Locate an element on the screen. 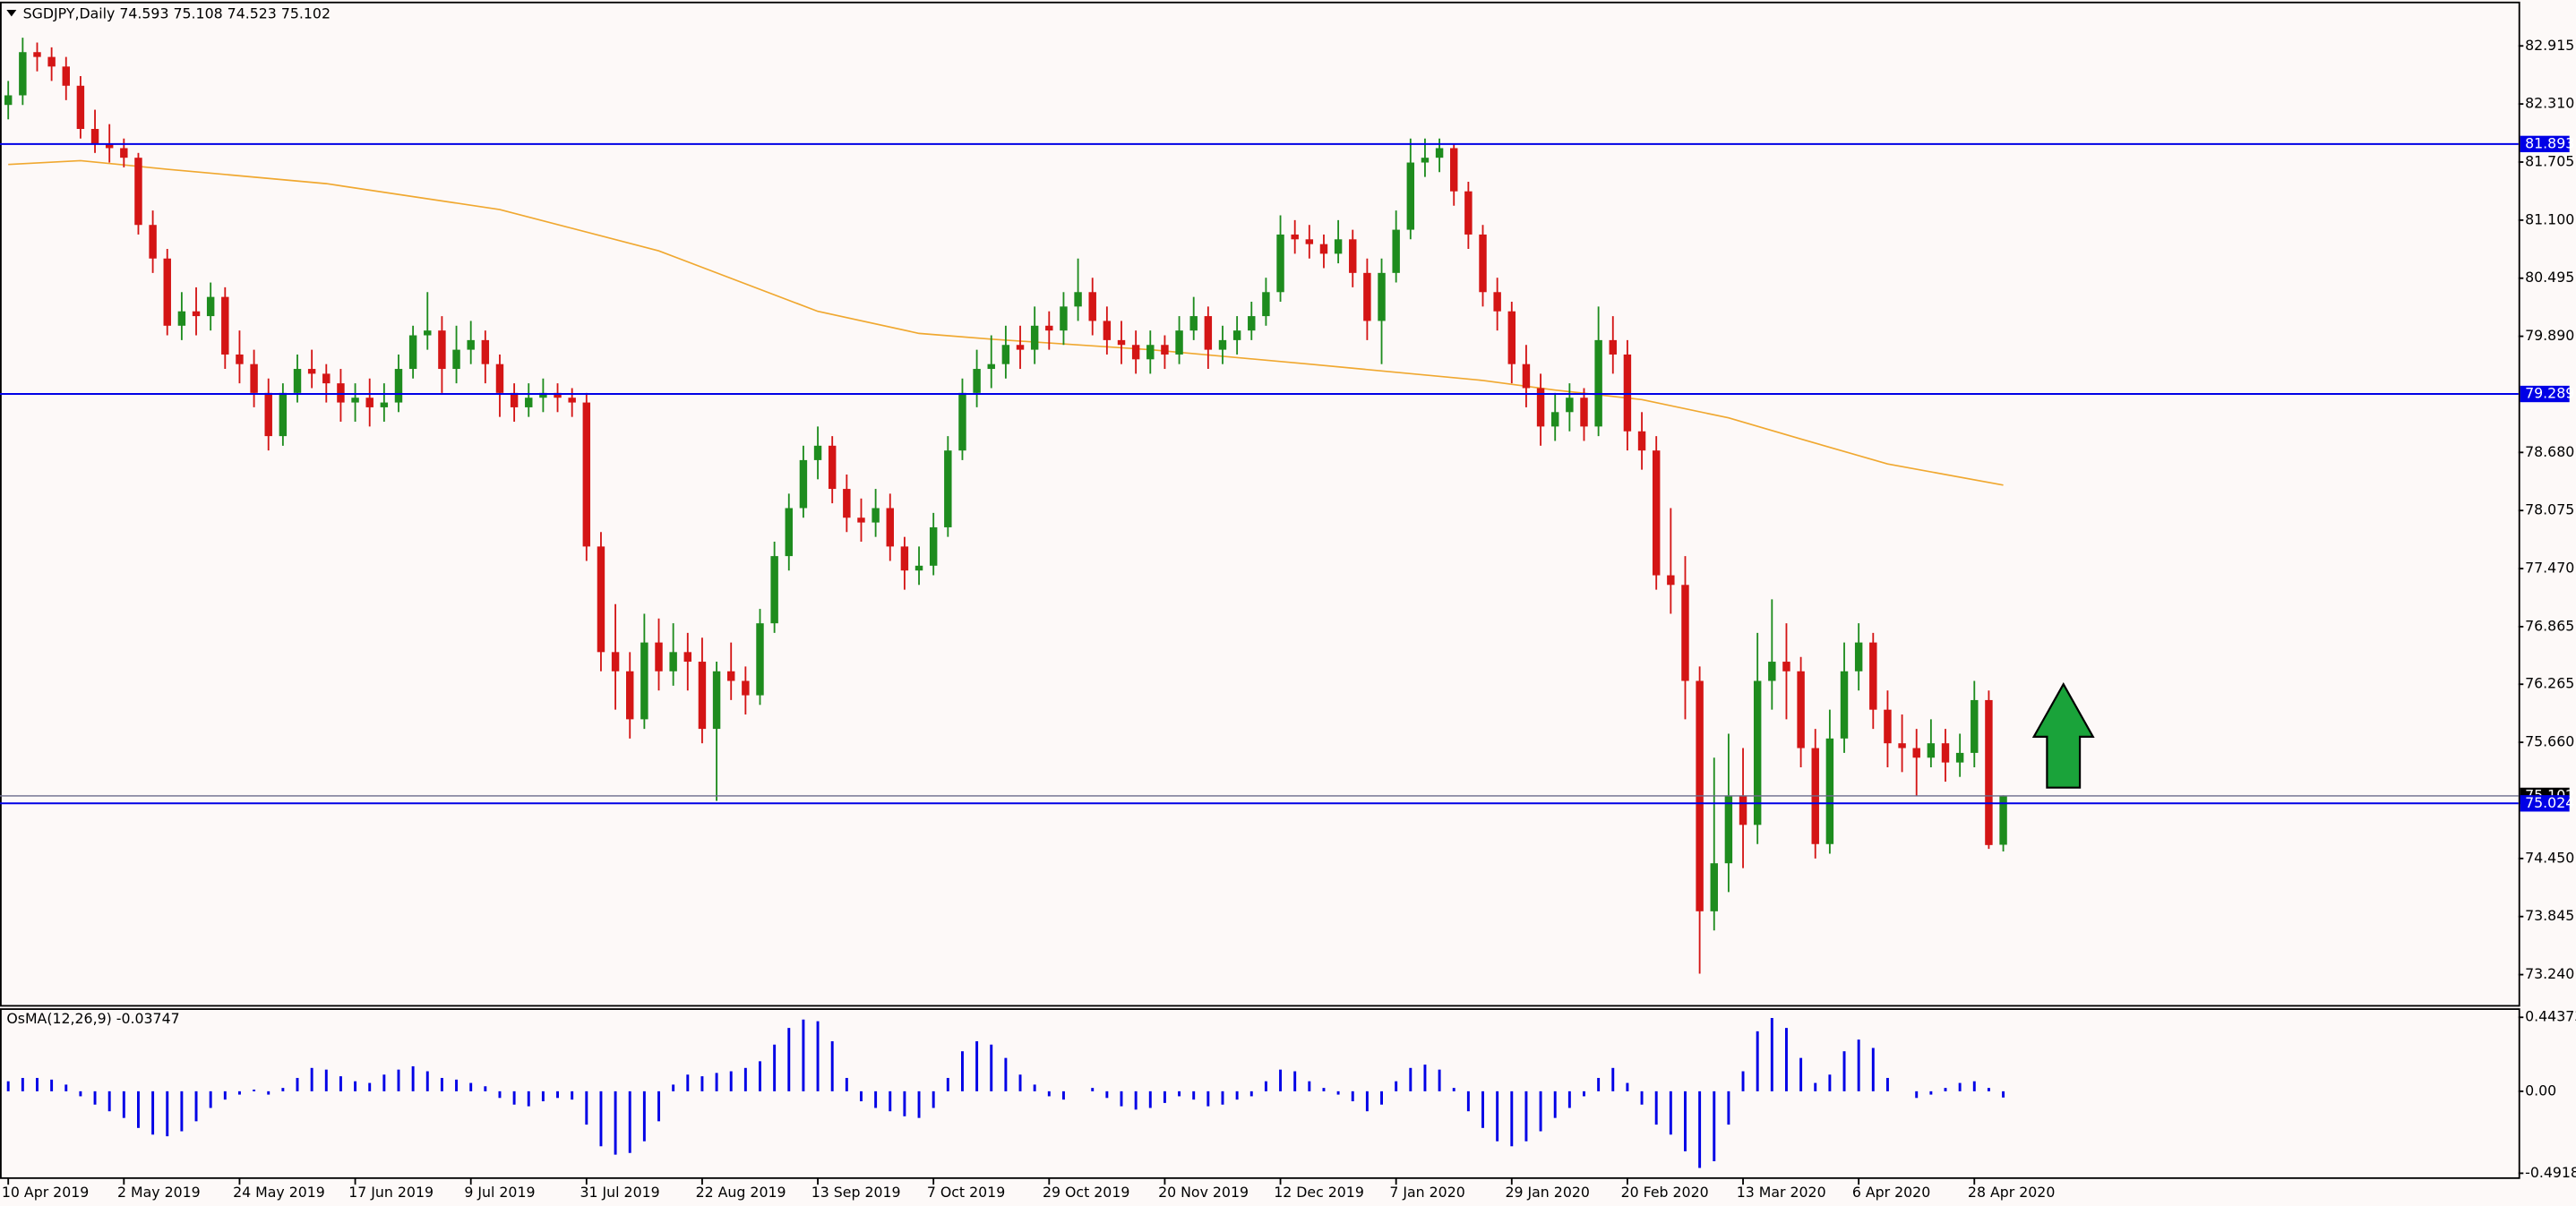 This screenshot has width=2576, height=1206. indicator-value: -0.03747 is located at coordinates (148, 1018).